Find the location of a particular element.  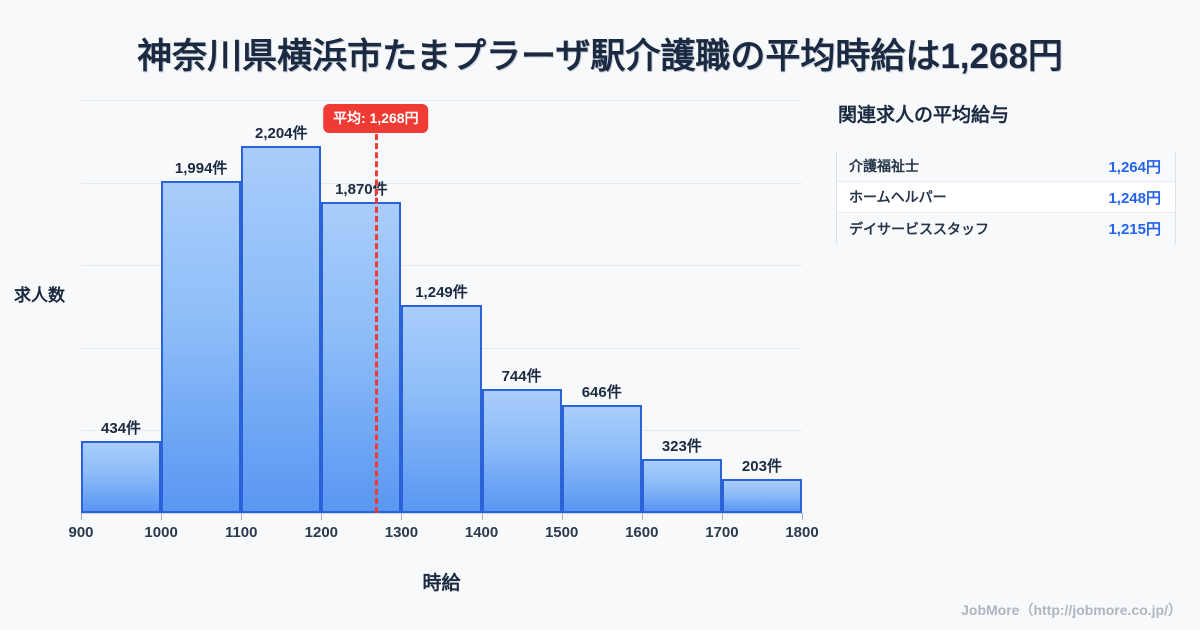

salary-amount: 1,248円 is located at coordinates (1134, 198).